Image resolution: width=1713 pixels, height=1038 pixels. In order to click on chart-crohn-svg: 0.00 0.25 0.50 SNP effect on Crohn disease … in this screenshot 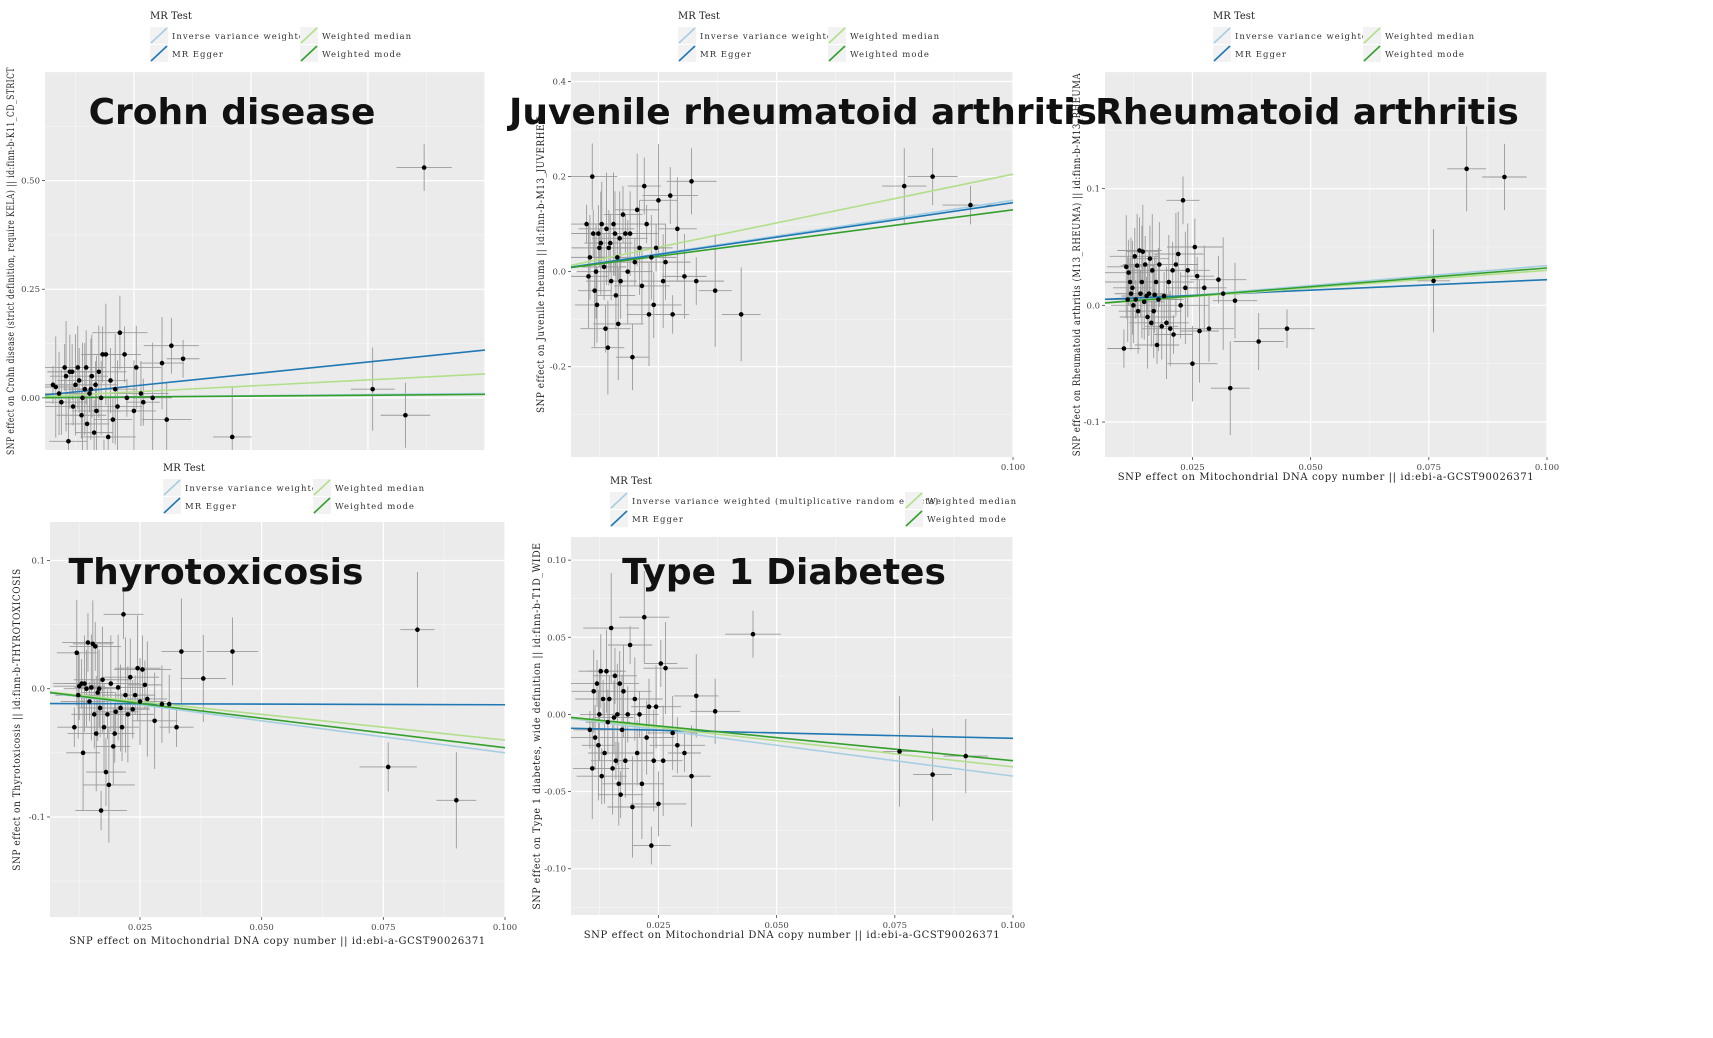, I will do `click(246, 233)`.